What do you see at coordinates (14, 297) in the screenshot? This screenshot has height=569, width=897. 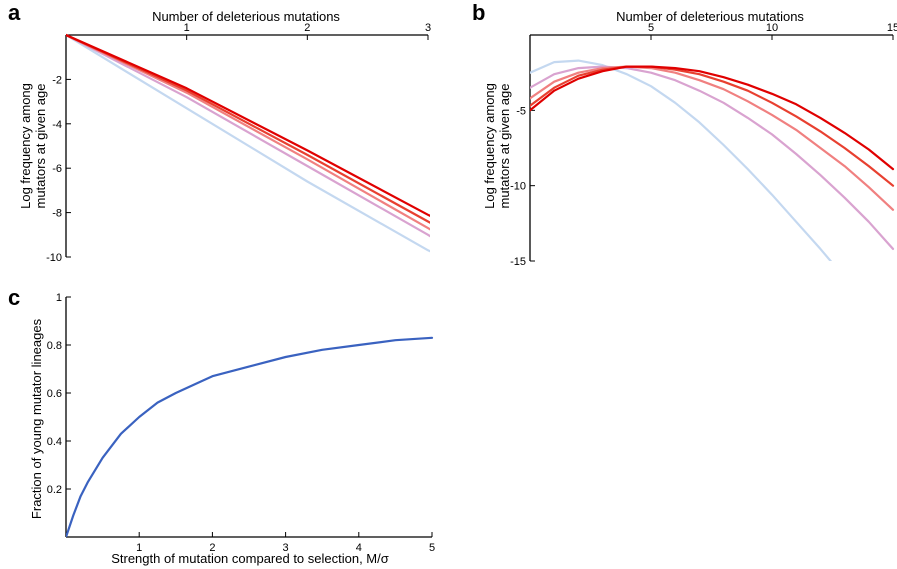 I see `panel-c-letter: c` at bounding box center [14, 297].